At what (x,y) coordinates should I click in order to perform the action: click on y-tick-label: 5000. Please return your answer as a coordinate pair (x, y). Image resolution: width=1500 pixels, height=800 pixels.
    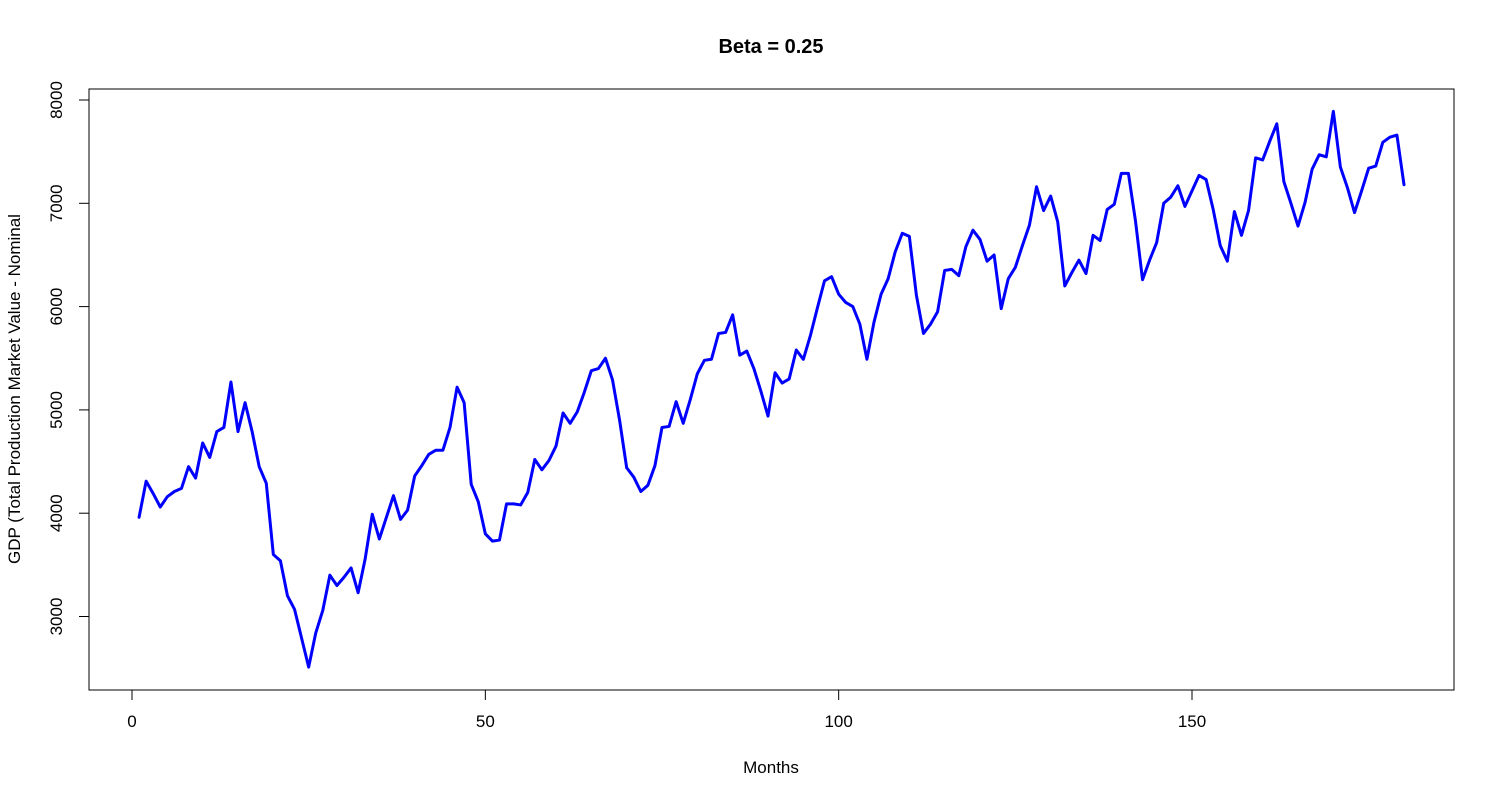
    Looking at the image, I should click on (56, 410).